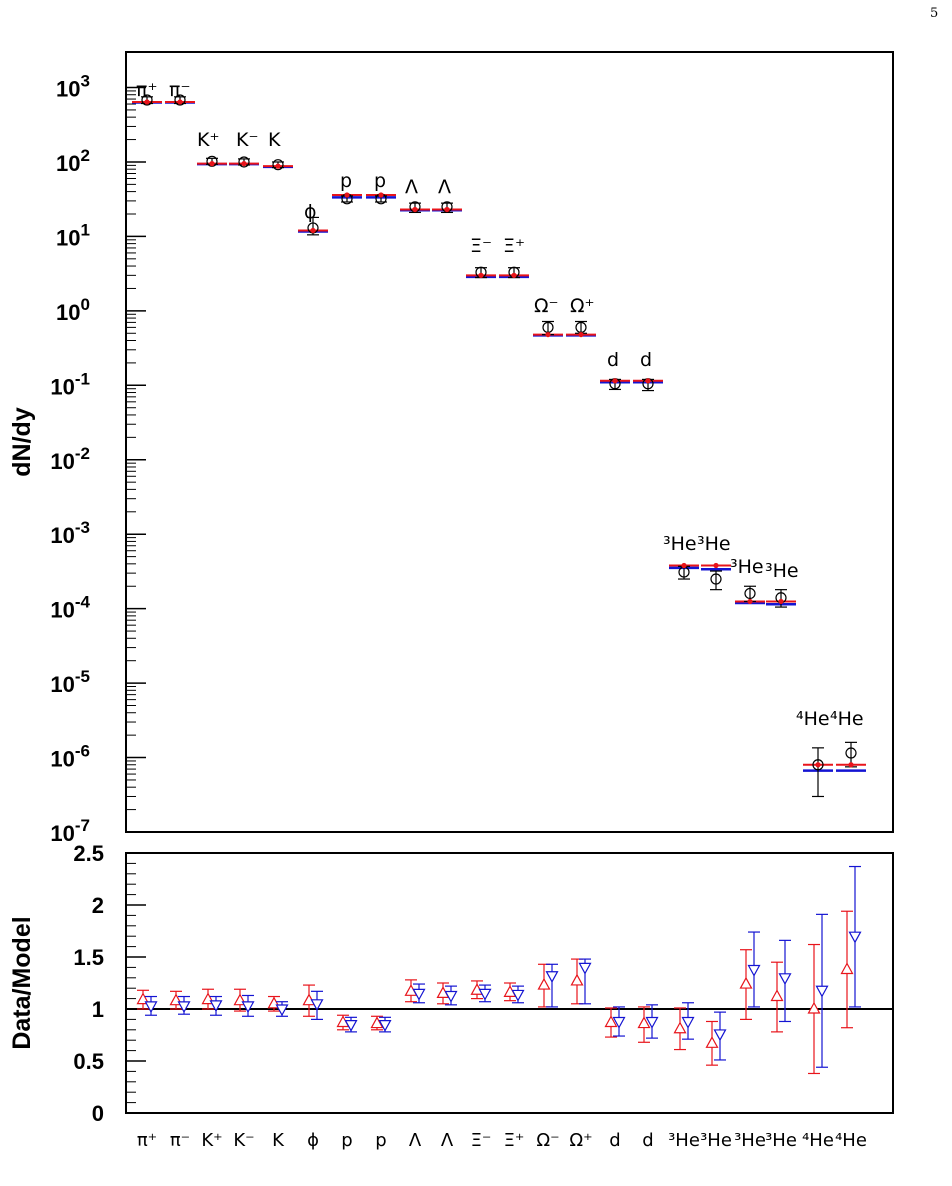 Image resolution: width=952 pixels, height=1186 pixels. Describe the element at coordinates (274, 140) in the screenshot. I see `particle-label: K` at that location.